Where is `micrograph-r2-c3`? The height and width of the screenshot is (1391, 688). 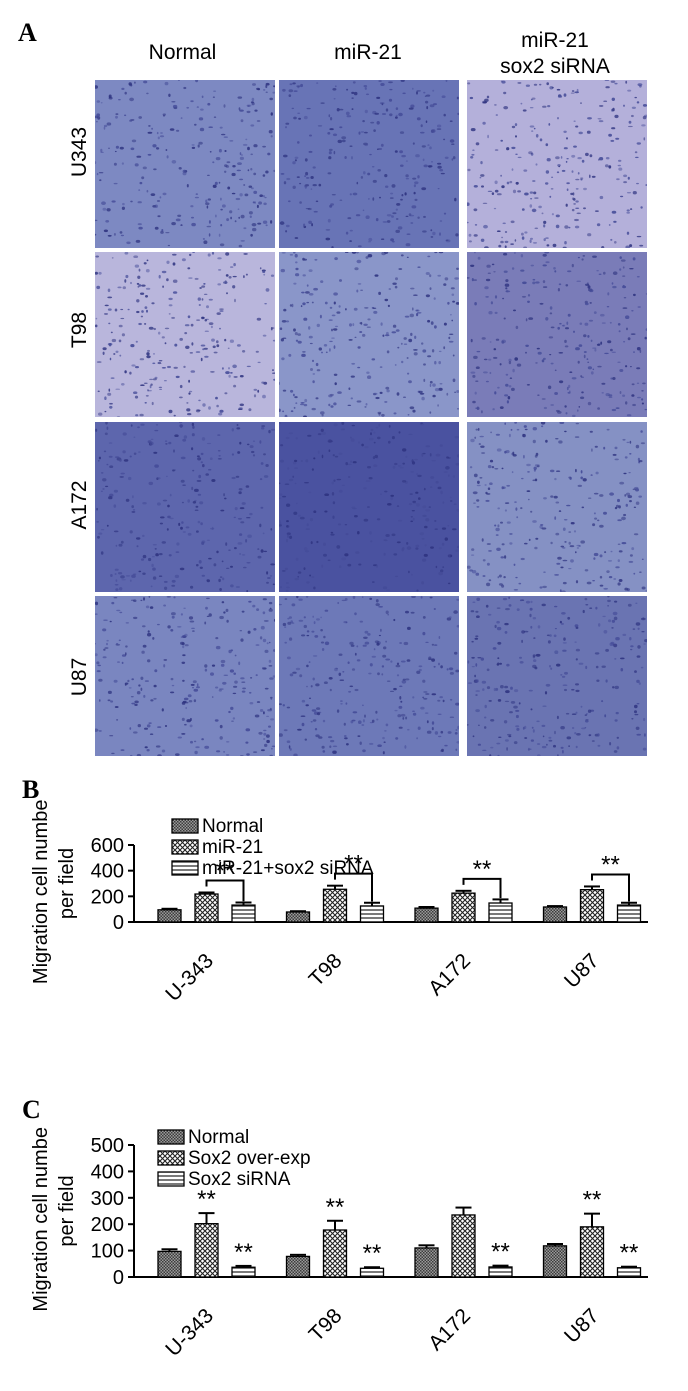
micrograph-r2-c3 is located at coordinates (557, 334).